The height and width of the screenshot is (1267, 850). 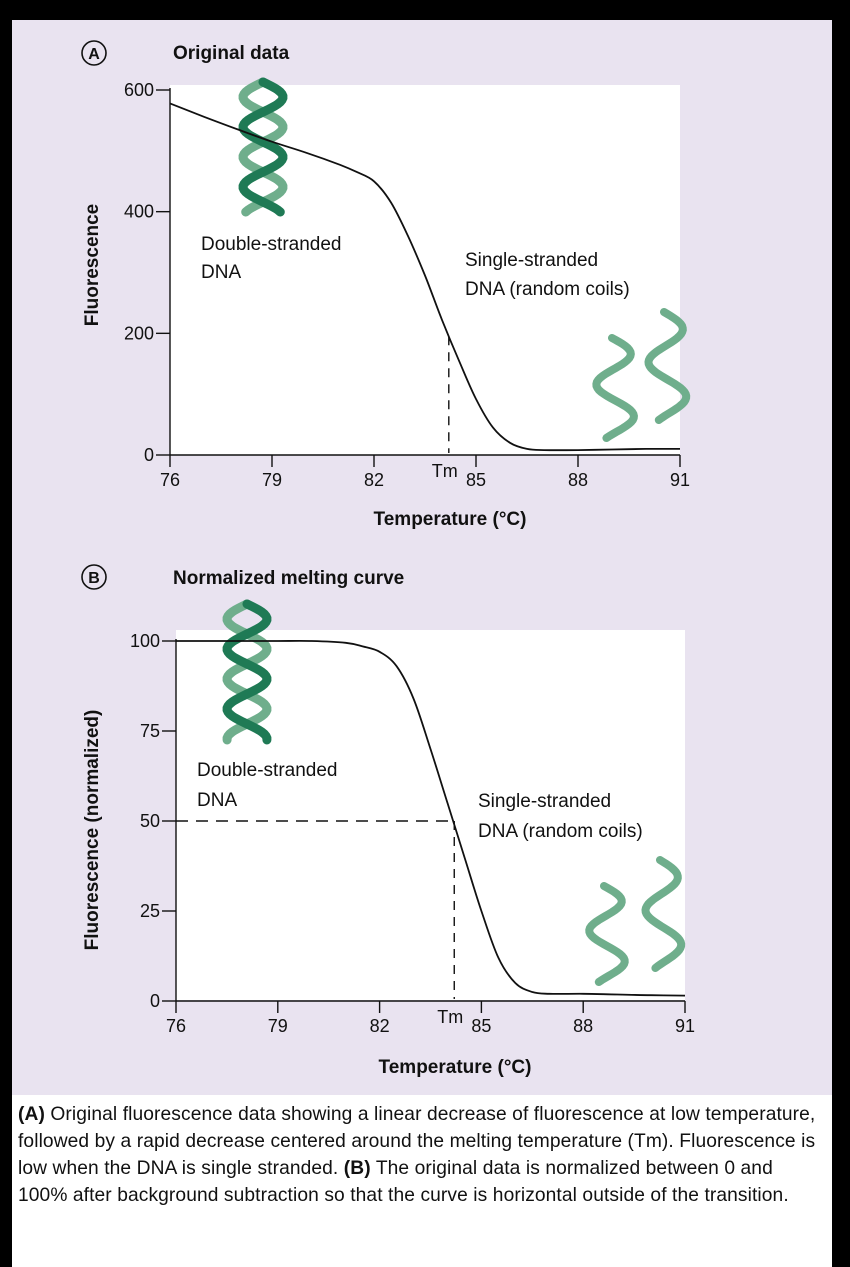 I want to click on chart-b-title: Normalized melting curve, so click(x=288, y=578).